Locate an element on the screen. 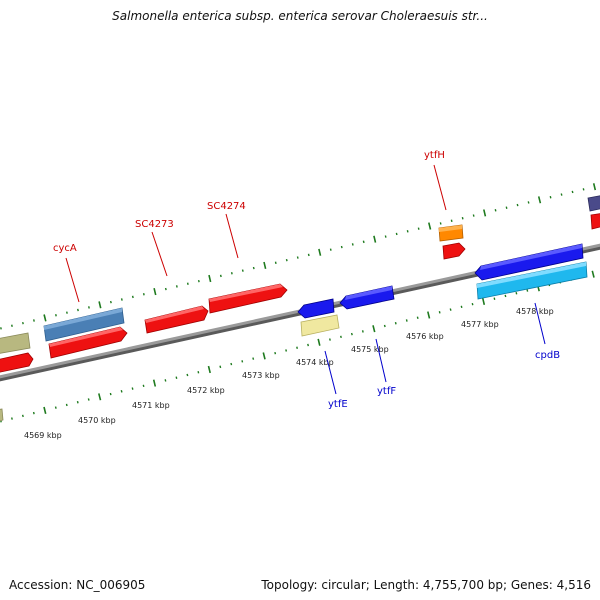 The width and height of the screenshot is (600, 600). reverse-gene-olive-left is located at coordinates (2, 415).